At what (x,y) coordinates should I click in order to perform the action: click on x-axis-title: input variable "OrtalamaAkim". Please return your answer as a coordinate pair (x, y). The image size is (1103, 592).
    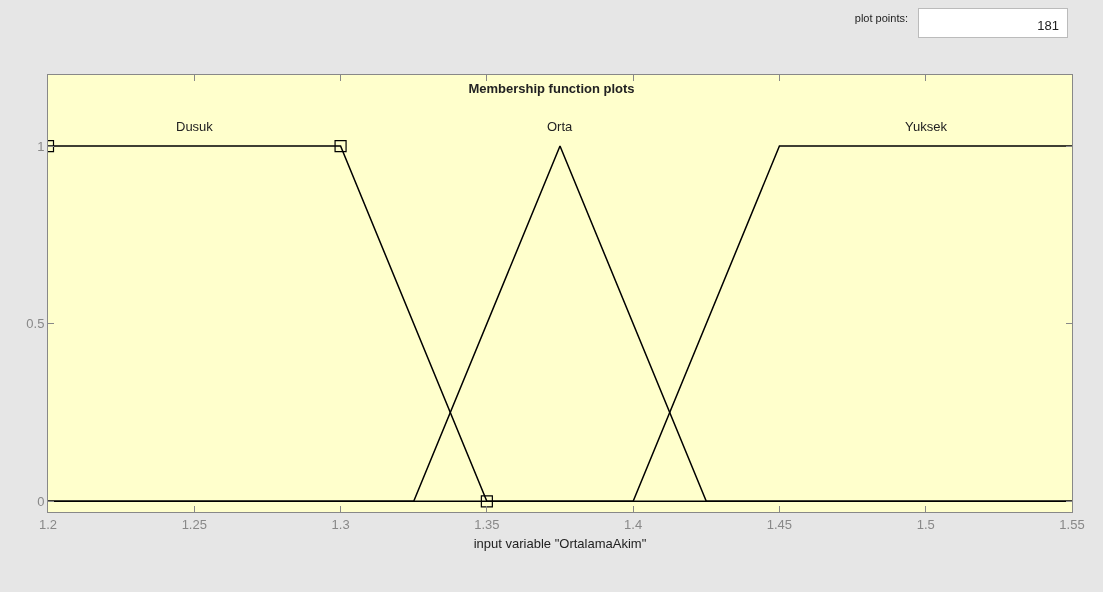
    Looking at the image, I should click on (560, 544).